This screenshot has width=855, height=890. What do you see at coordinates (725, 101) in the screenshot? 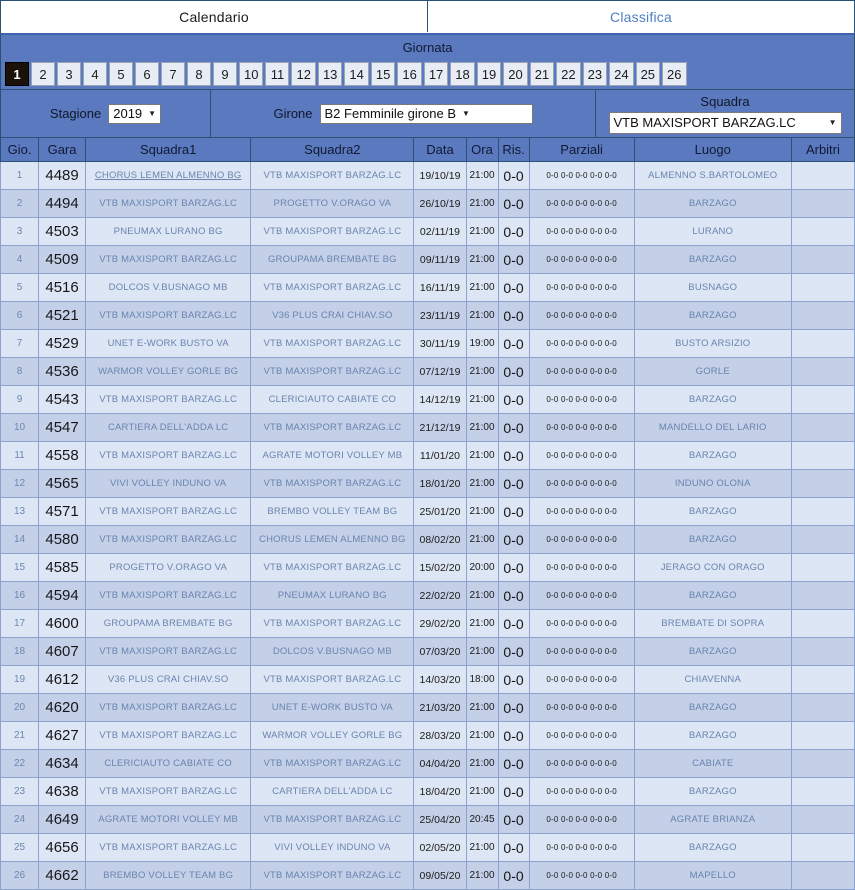
I see `squadra-label: Squadra` at bounding box center [725, 101].